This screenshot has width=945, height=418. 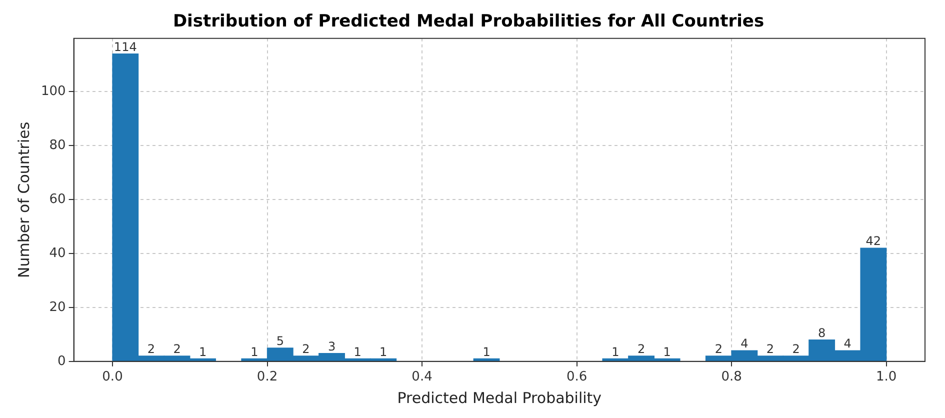 What do you see at coordinates (577, 377) in the screenshot?
I see `x-tick-label: 0.6` at bounding box center [577, 377].